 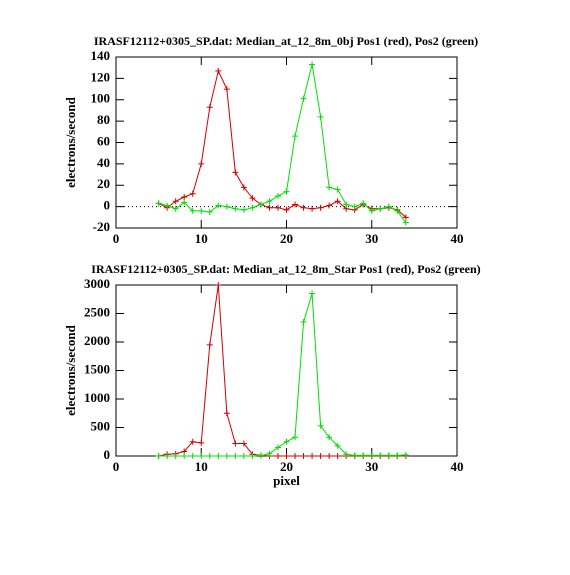 What do you see at coordinates (101, 76) in the screenshot?
I see `y-tick-label: 120` at bounding box center [101, 76].